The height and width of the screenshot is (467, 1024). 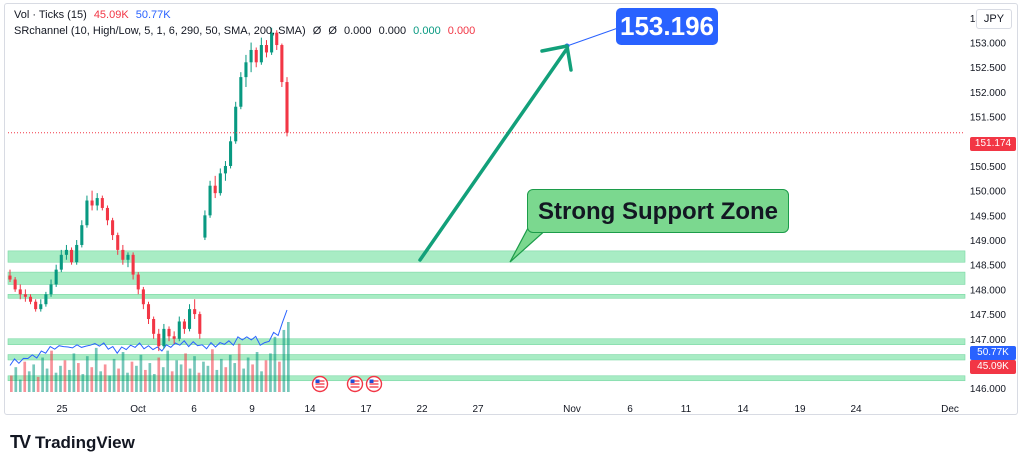 What do you see at coordinates (630, 409) in the screenshot?
I see `x-axis-tick-label: 6` at bounding box center [630, 409].